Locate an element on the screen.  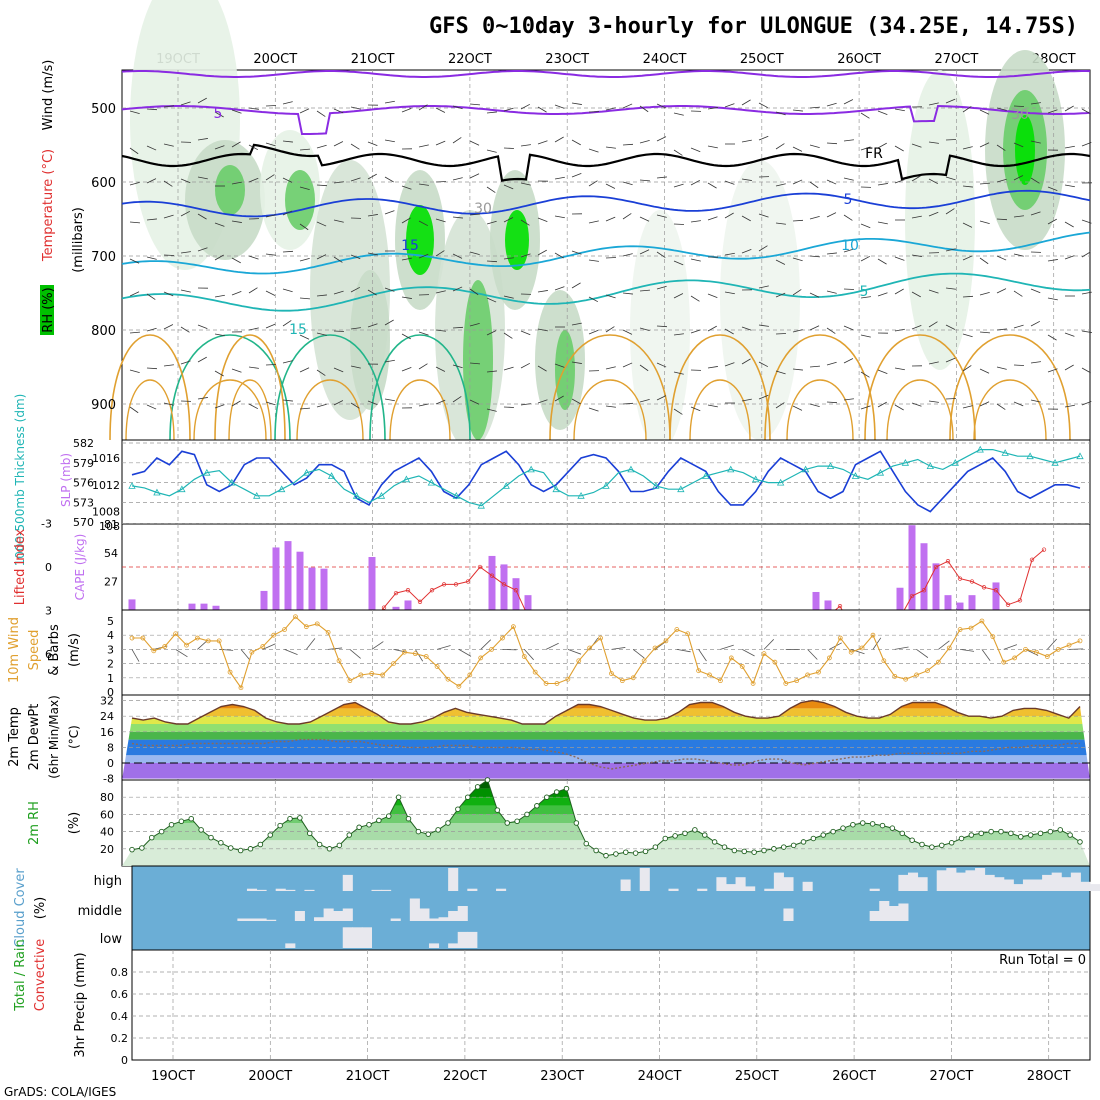
wind-tick: 4 is located at coordinates (110, 635).